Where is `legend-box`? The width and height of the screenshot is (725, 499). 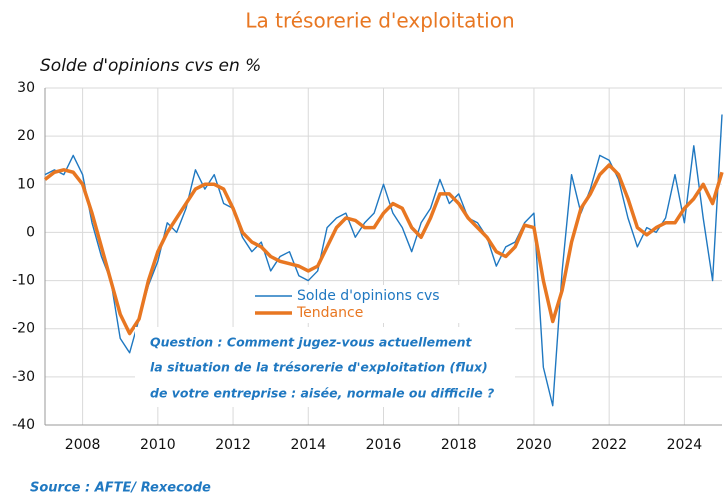 legend-box is located at coordinates (370, 304).